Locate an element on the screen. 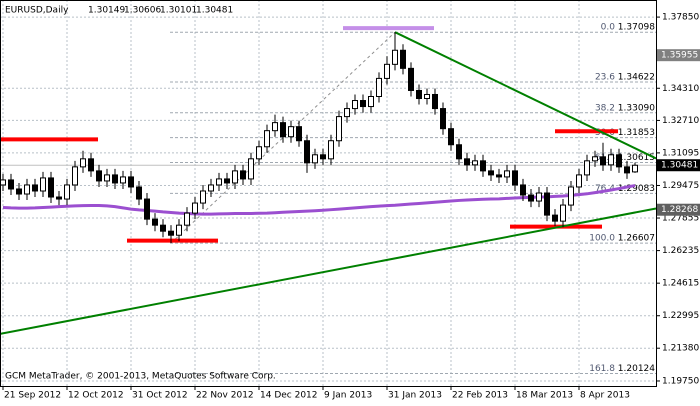  fib-price: 1.33090 is located at coordinates (636, 108).